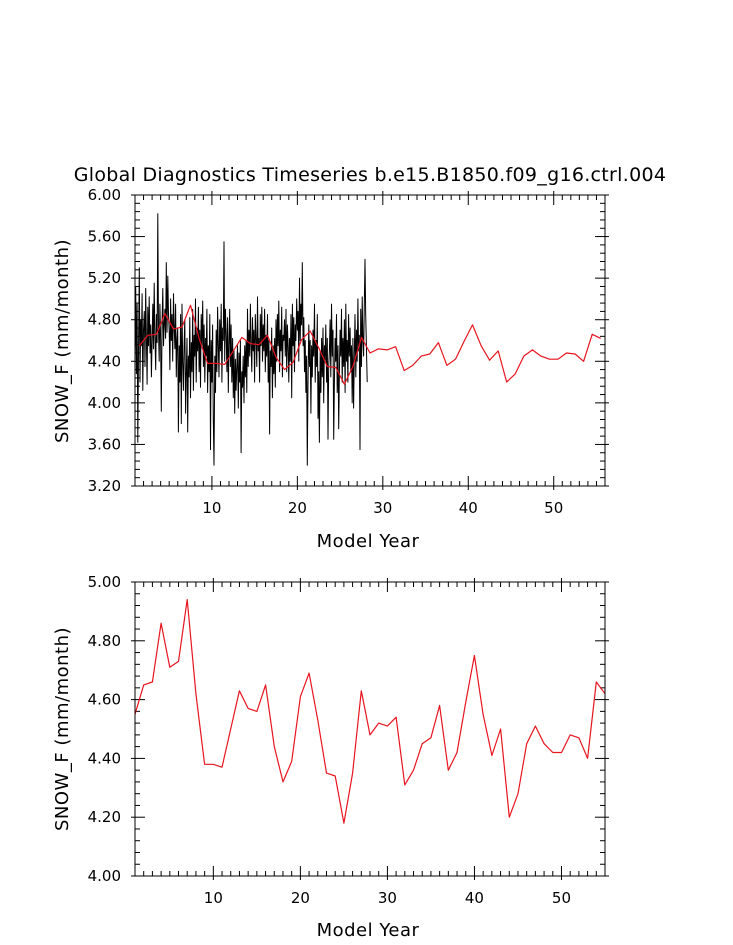  I want to click on y-tick-label: 3.60, so click(104, 444).